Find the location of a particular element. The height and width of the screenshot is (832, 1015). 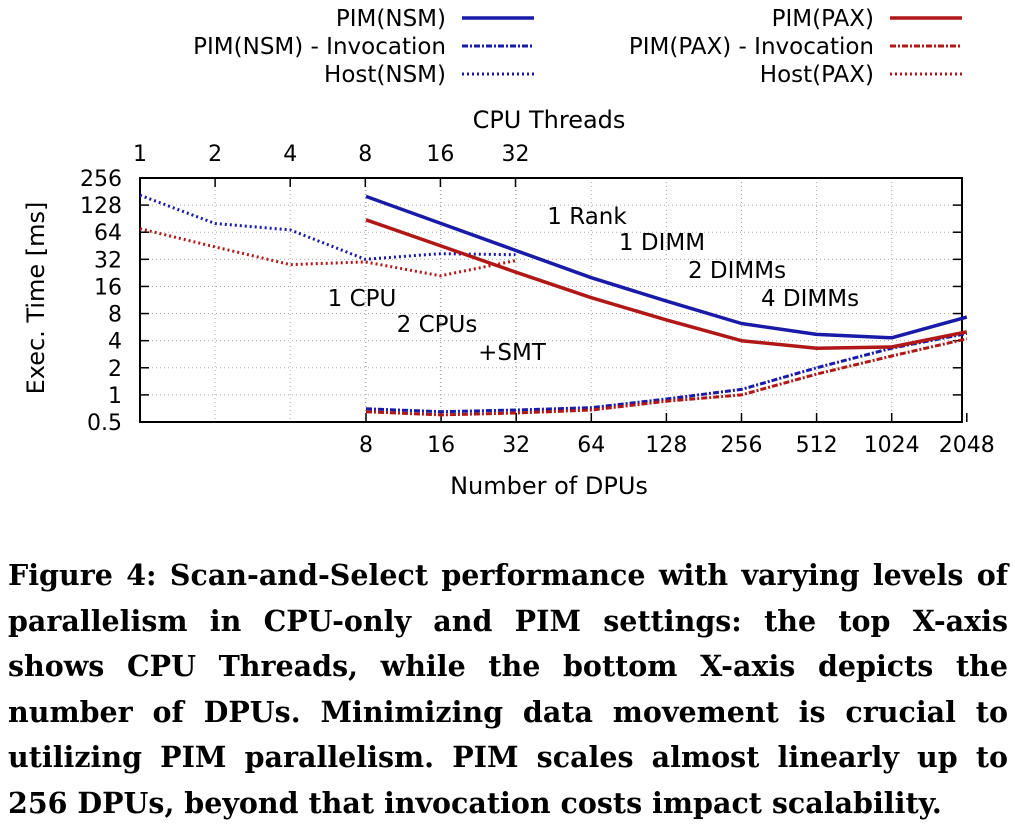

top-tick-label: 8 is located at coordinates (365, 154).